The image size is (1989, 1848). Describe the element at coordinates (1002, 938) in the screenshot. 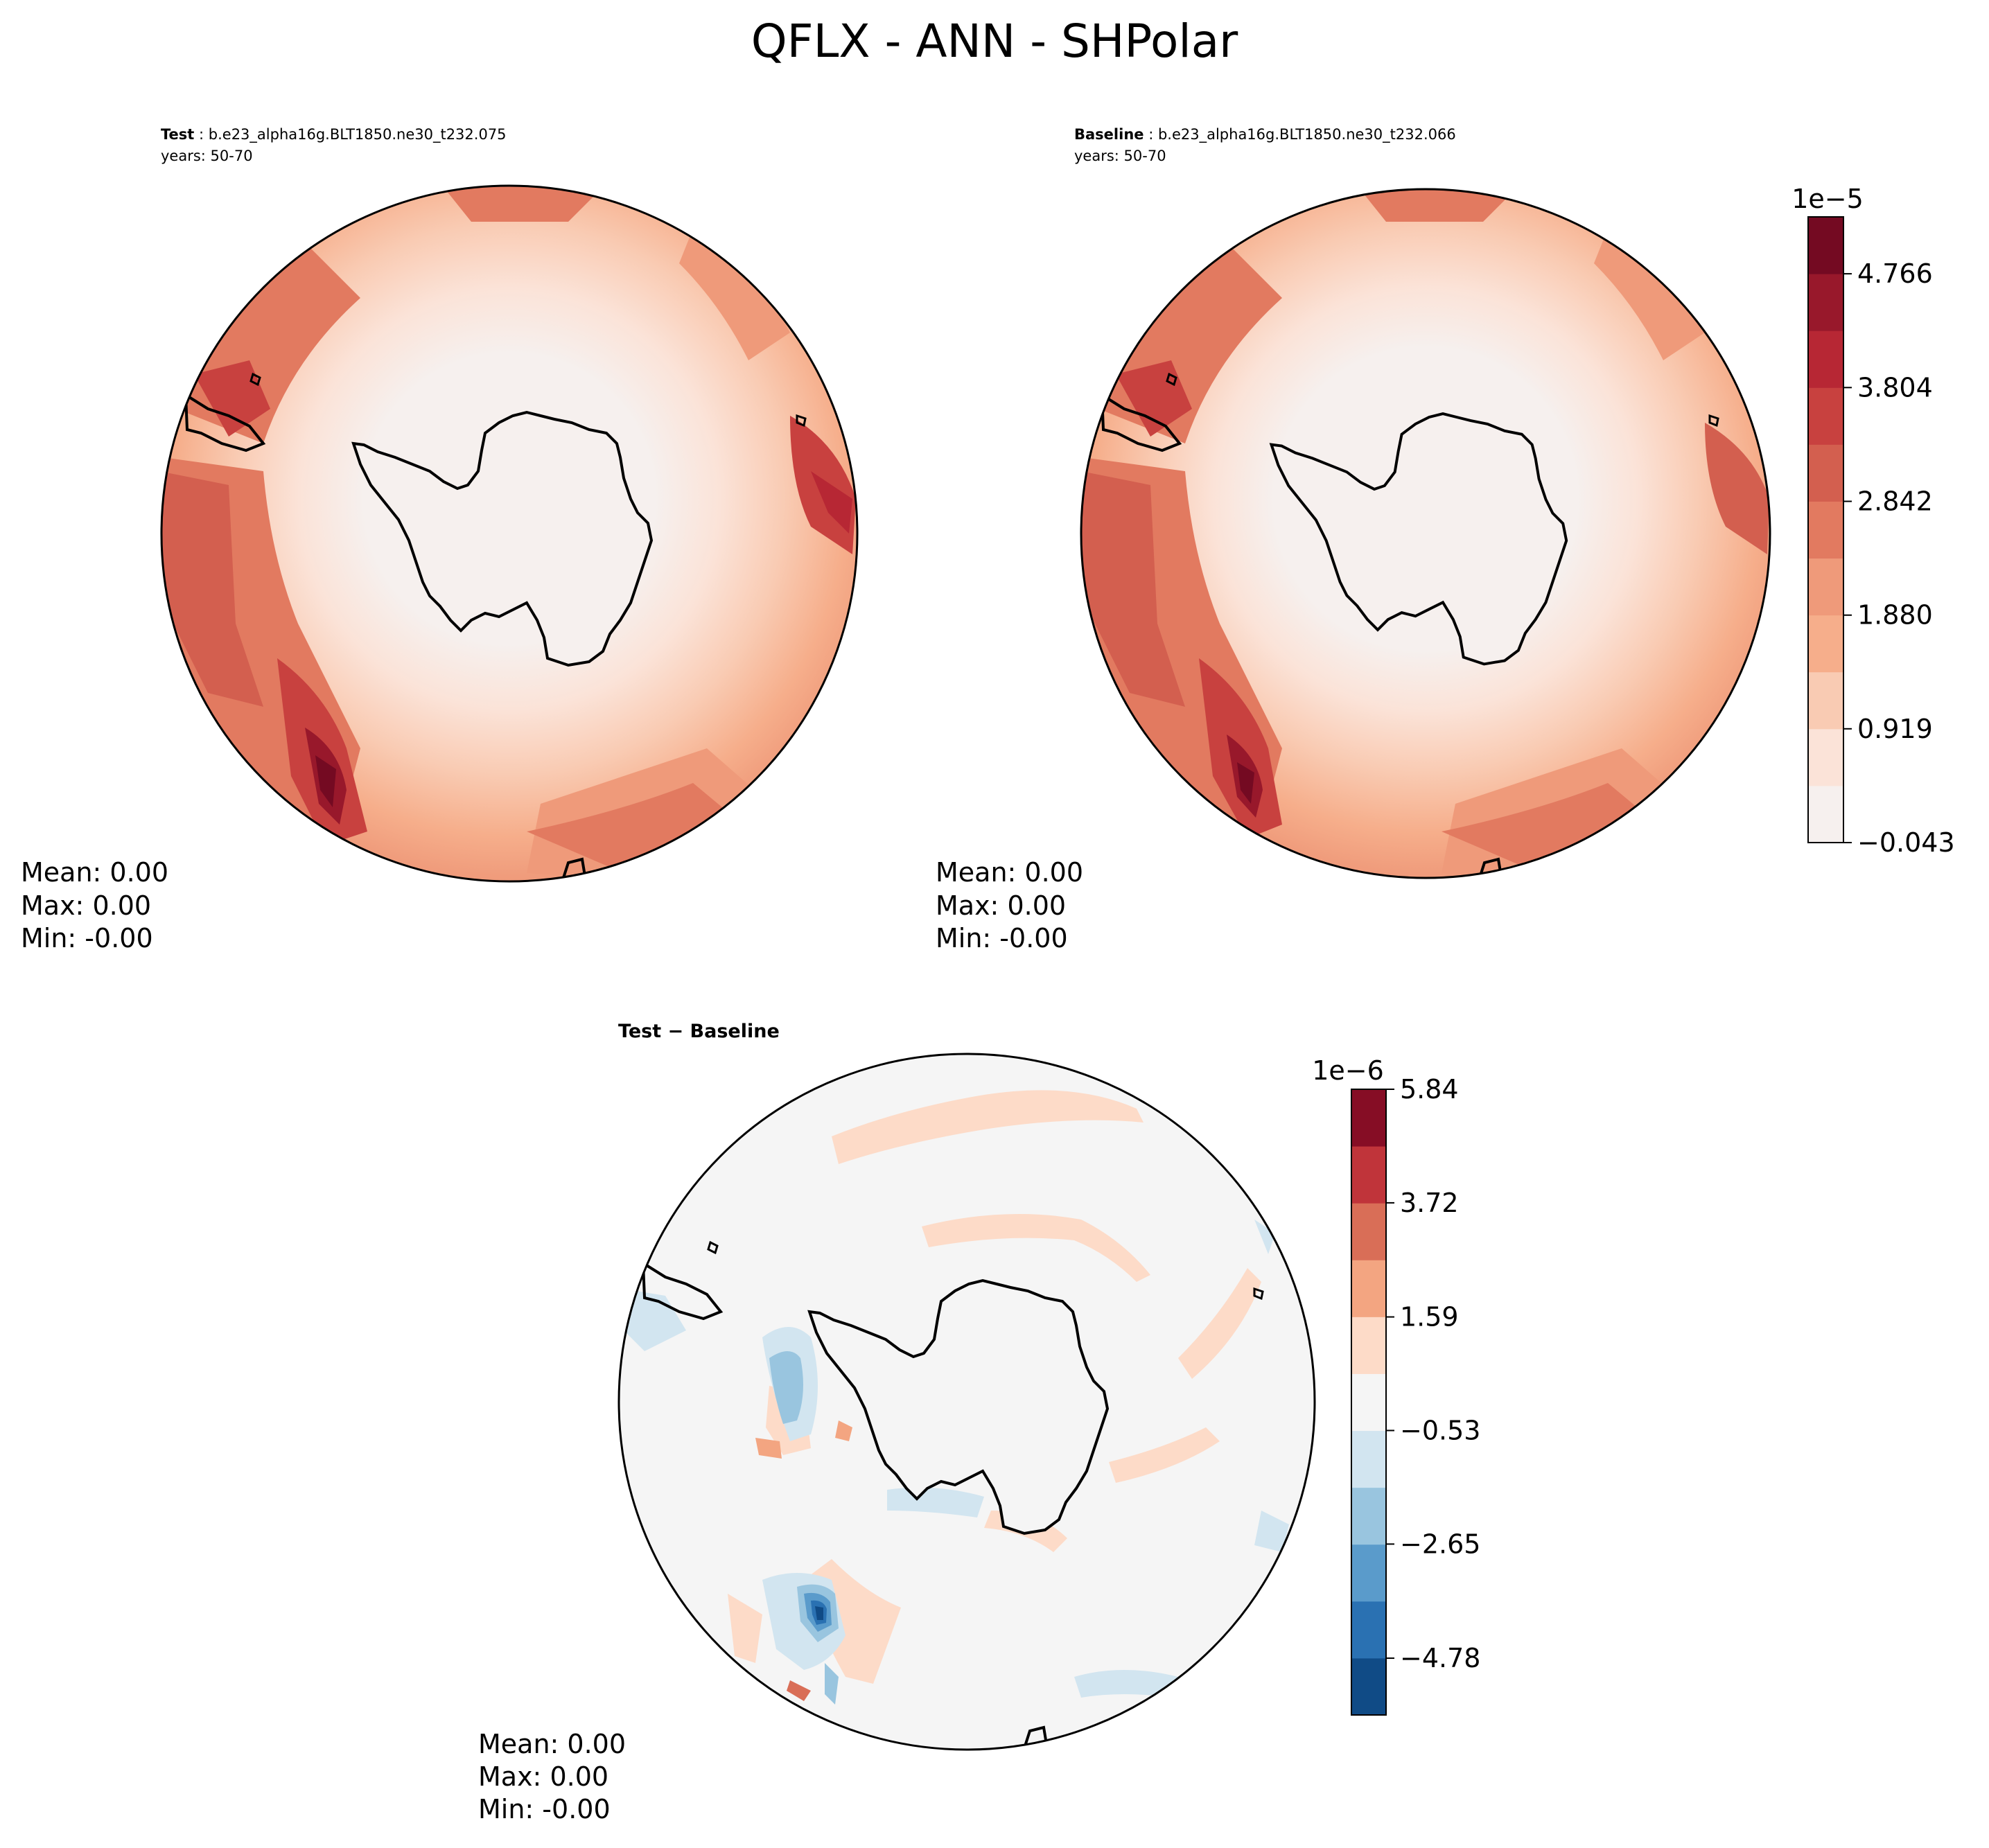

I see `baseline-min: Min: -0.00` at that location.